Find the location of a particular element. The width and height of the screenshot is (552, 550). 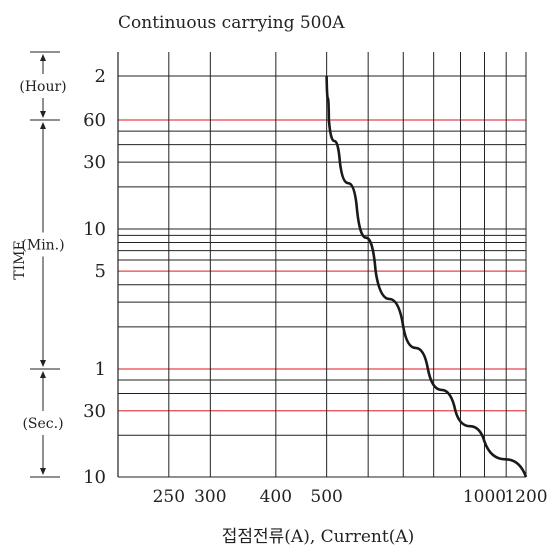

y-axis-label: TIME is located at coordinates (20, 259).